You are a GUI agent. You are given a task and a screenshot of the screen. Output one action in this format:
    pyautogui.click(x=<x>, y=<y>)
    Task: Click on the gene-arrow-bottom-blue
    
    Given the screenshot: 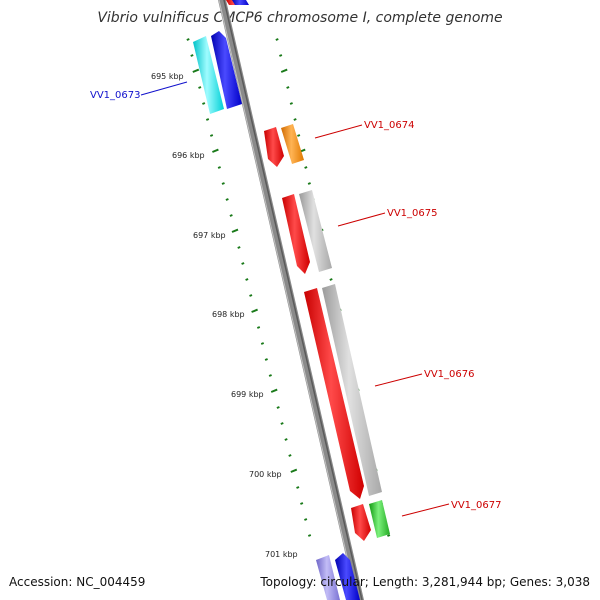 What is the action you would take?
    pyautogui.click(x=347, y=576)
    